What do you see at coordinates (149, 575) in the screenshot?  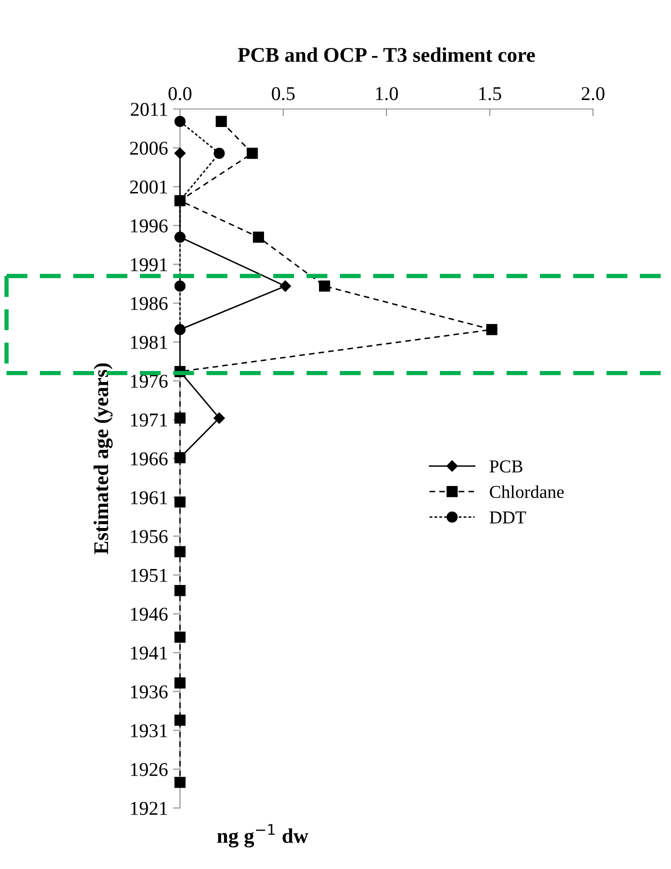 I see `y-tick-label: 1951` at bounding box center [149, 575].